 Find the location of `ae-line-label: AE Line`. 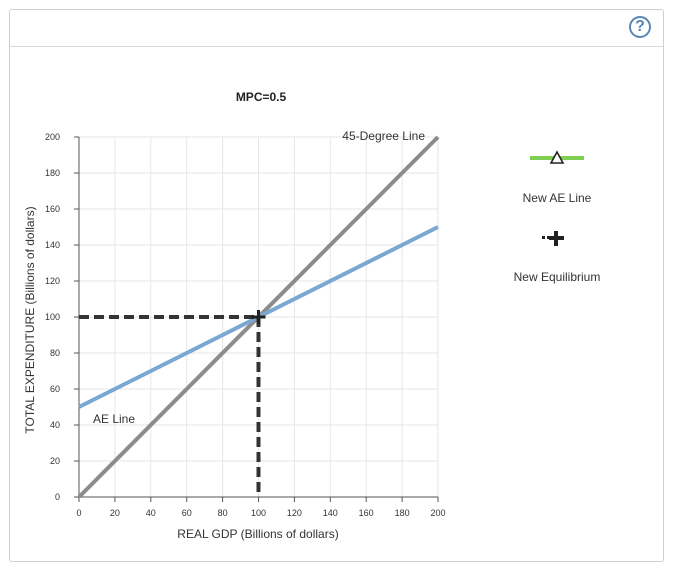

ae-line-label: AE Line is located at coordinates (114, 419).